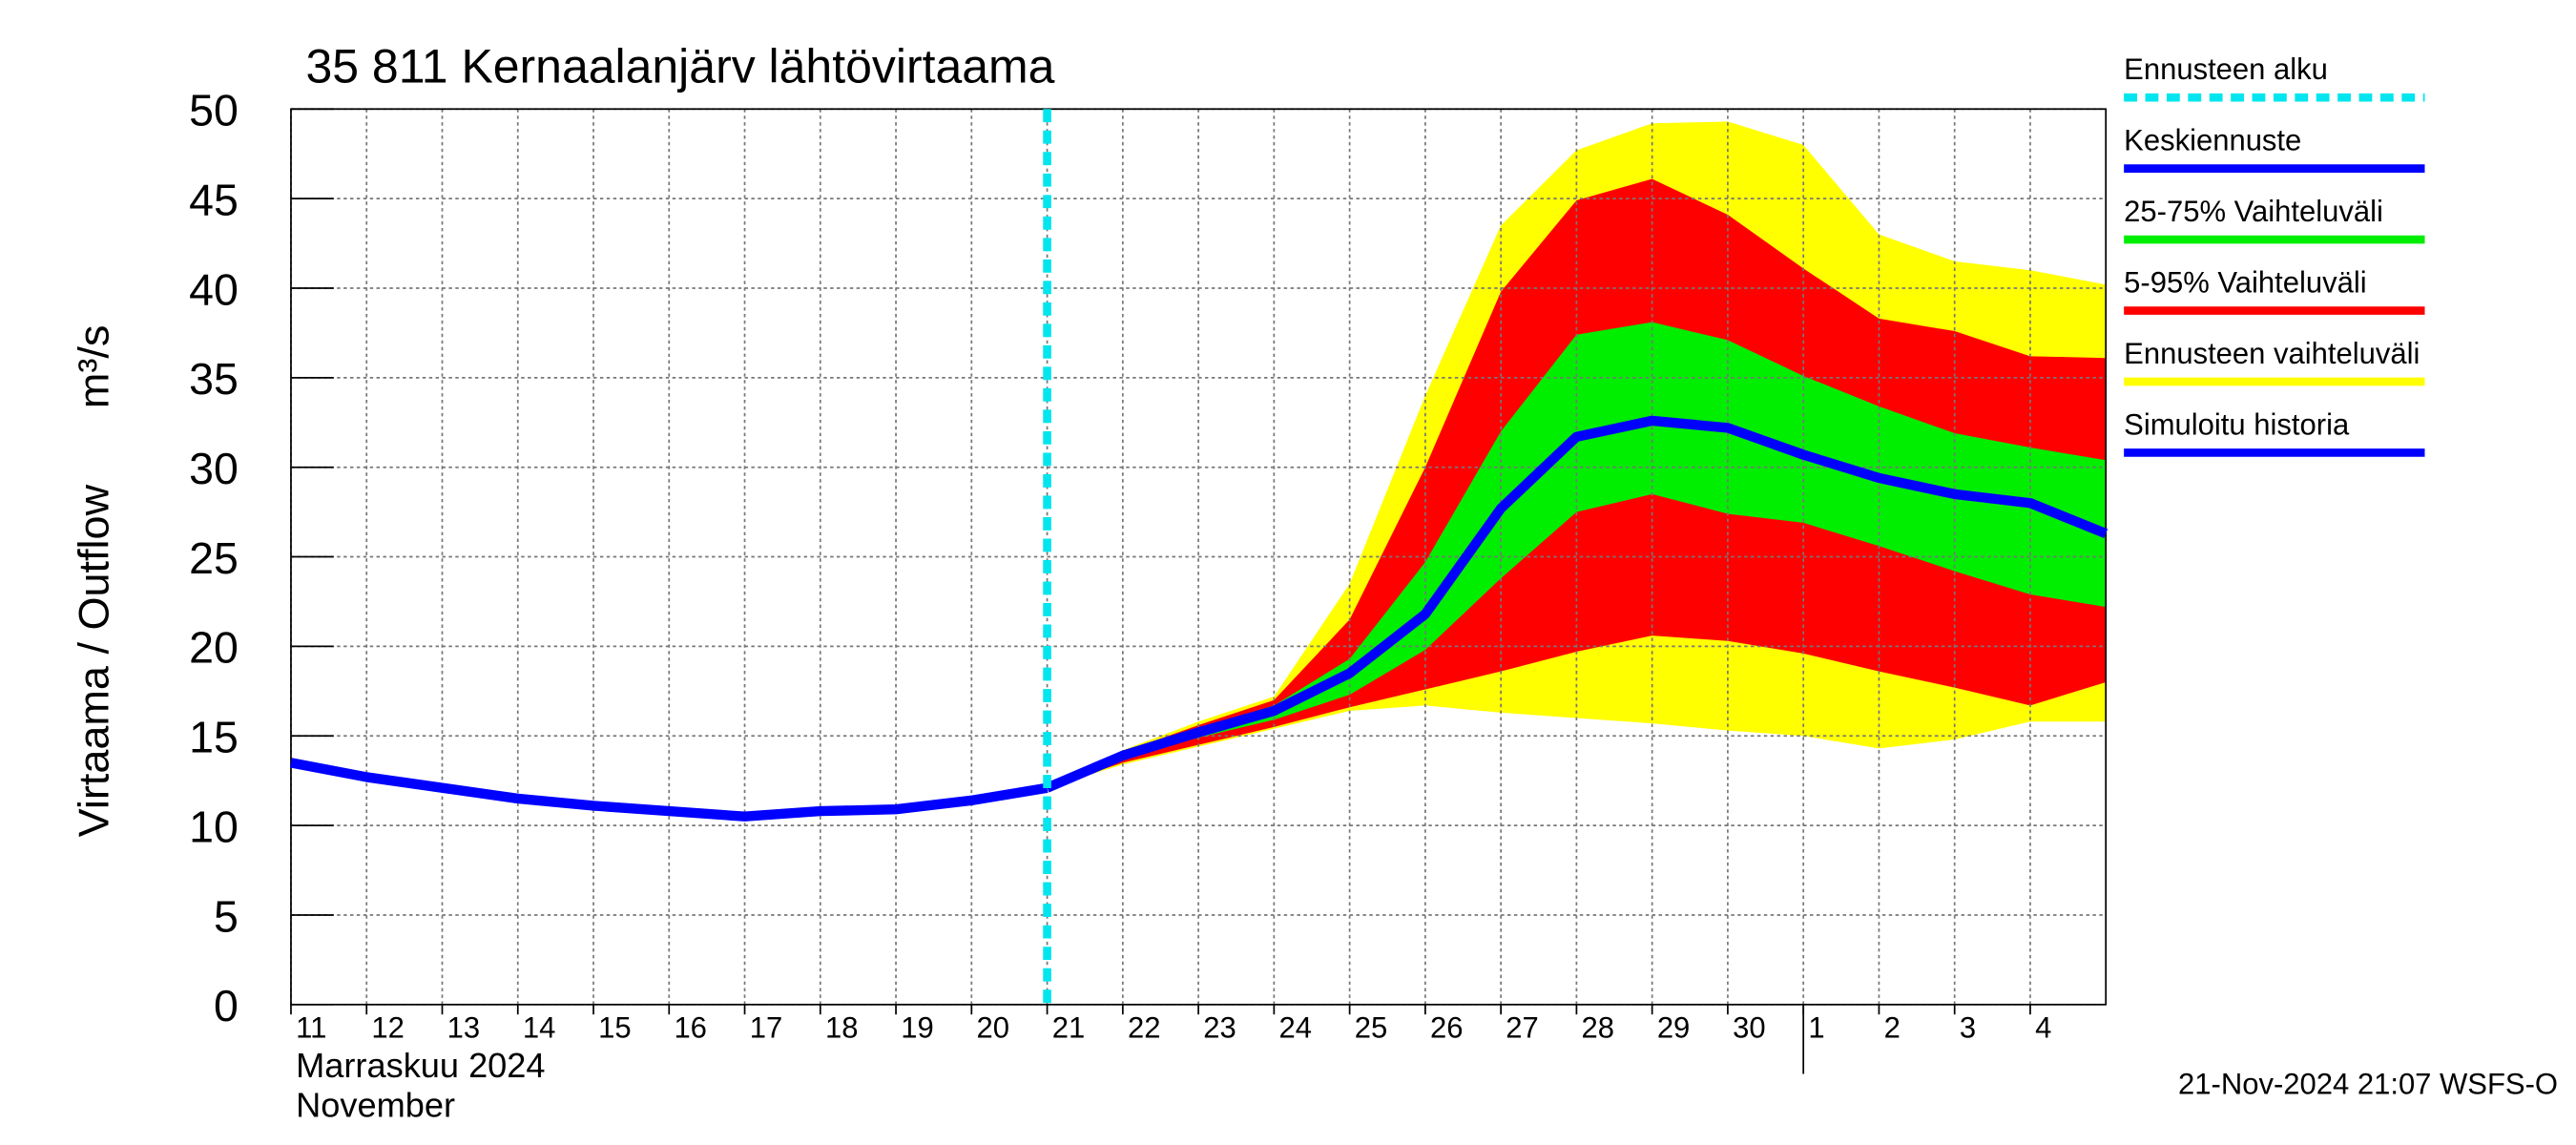 The image size is (2576, 1145). What do you see at coordinates (2226, 69) in the screenshot?
I see `legend-label: Ennusteen alku` at bounding box center [2226, 69].